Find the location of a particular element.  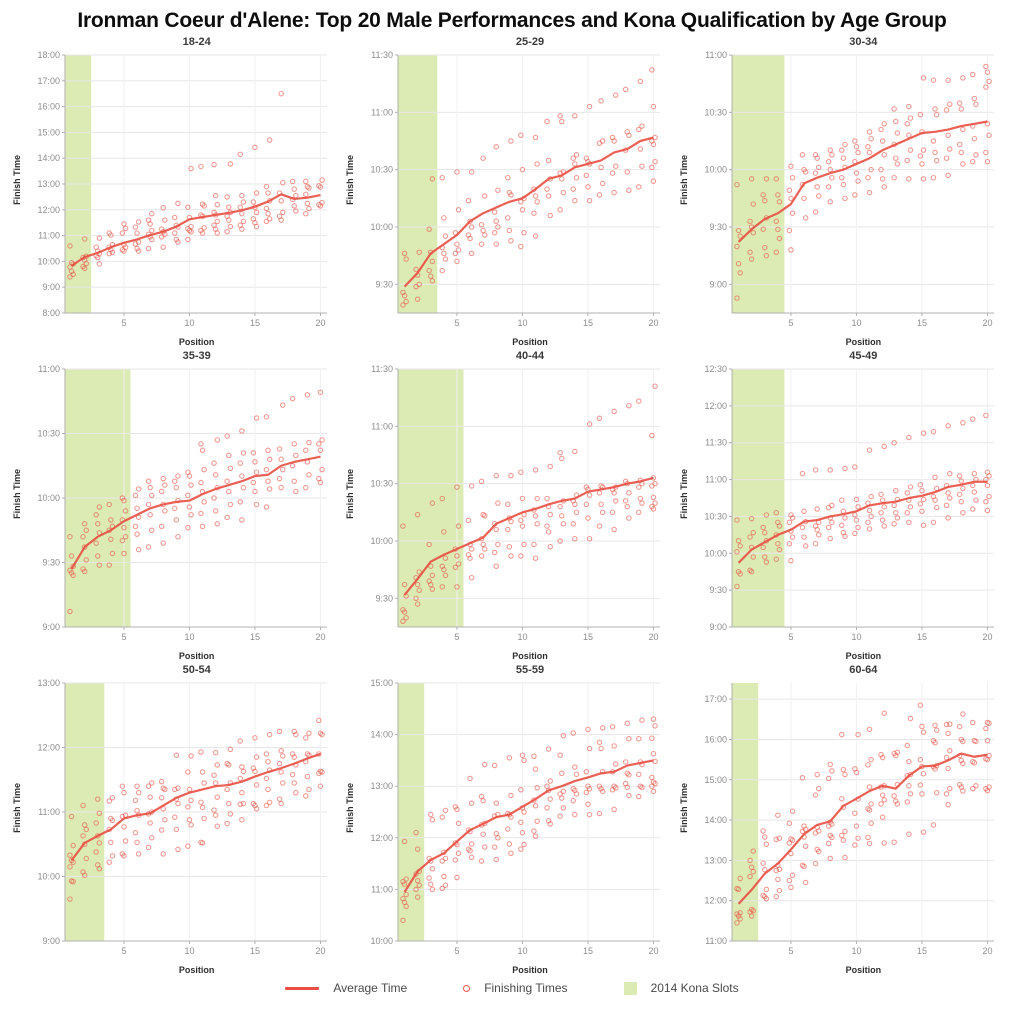

subplot-title: 50-54 is located at coordinates (196, 670).